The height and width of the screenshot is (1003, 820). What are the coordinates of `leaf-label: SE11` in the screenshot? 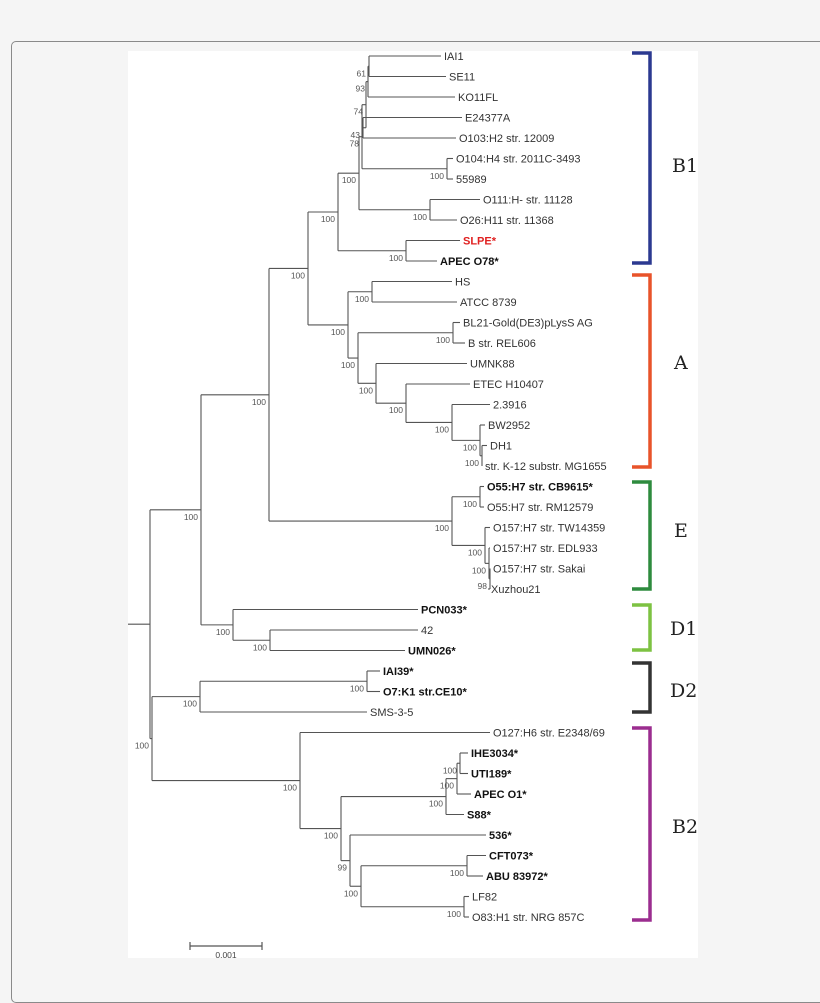 It's located at (462, 78).